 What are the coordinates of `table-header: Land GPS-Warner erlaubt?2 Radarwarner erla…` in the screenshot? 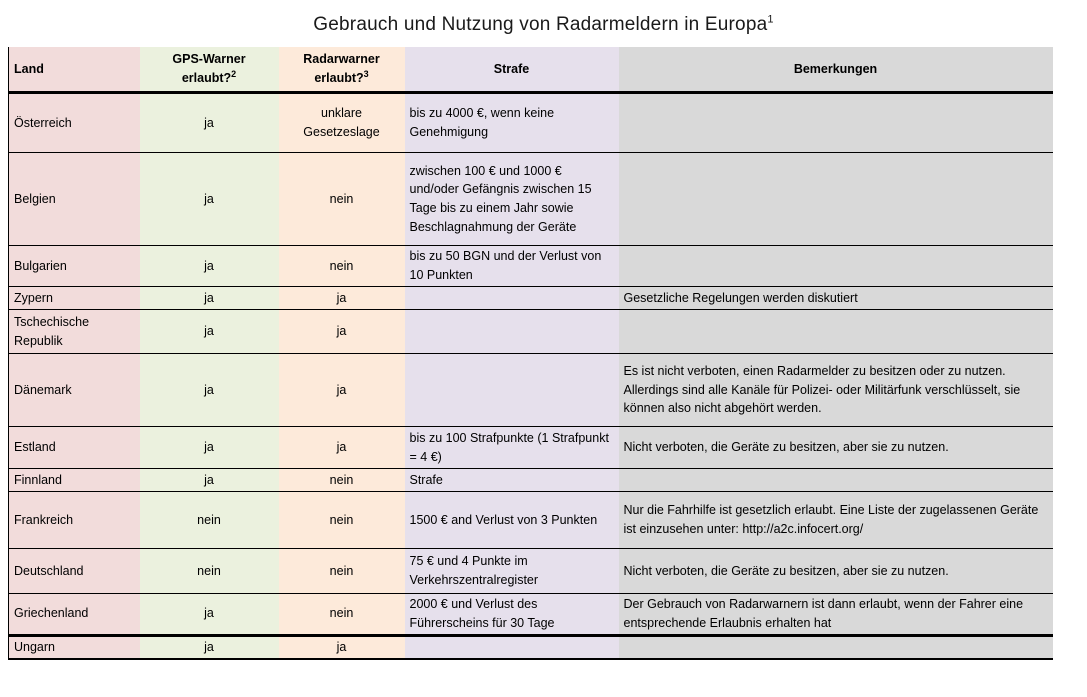 It's located at (530, 70).